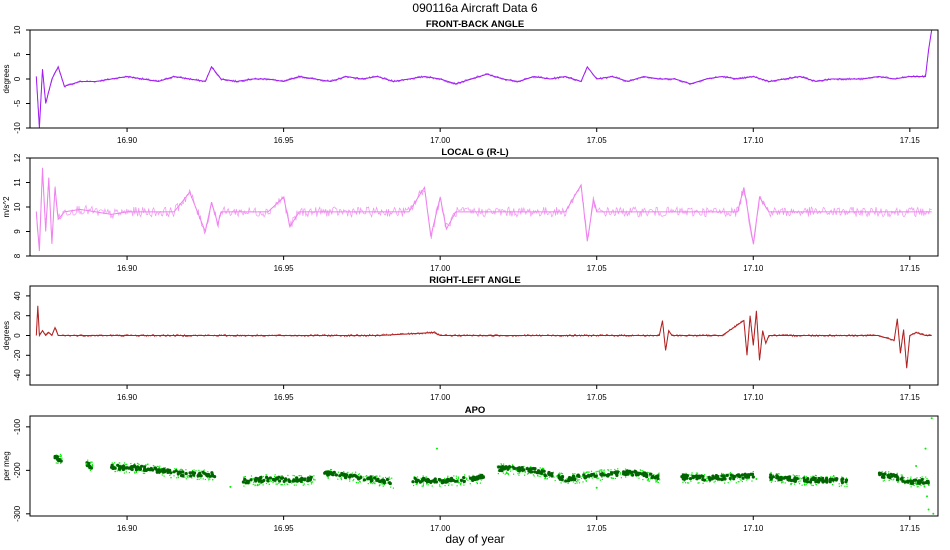  Describe the element at coordinates (597, 528) in the screenshot. I see `x-tick-label: 17.05` at that location.